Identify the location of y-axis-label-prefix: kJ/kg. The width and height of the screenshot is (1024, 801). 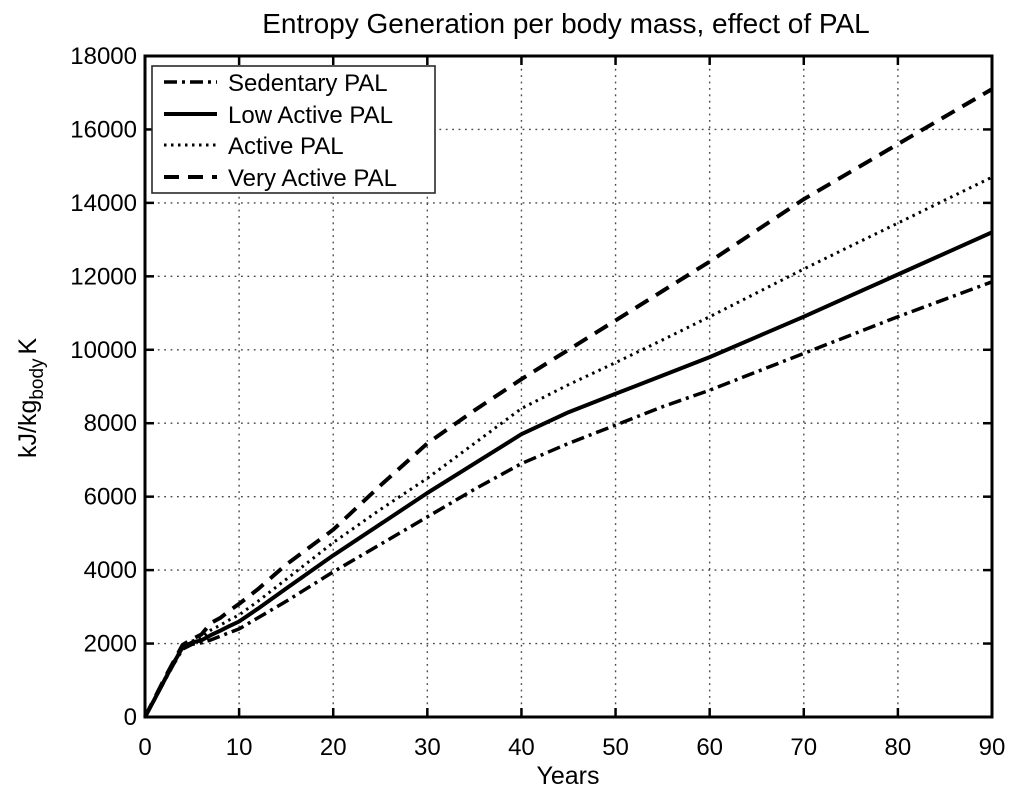
(28, 429).